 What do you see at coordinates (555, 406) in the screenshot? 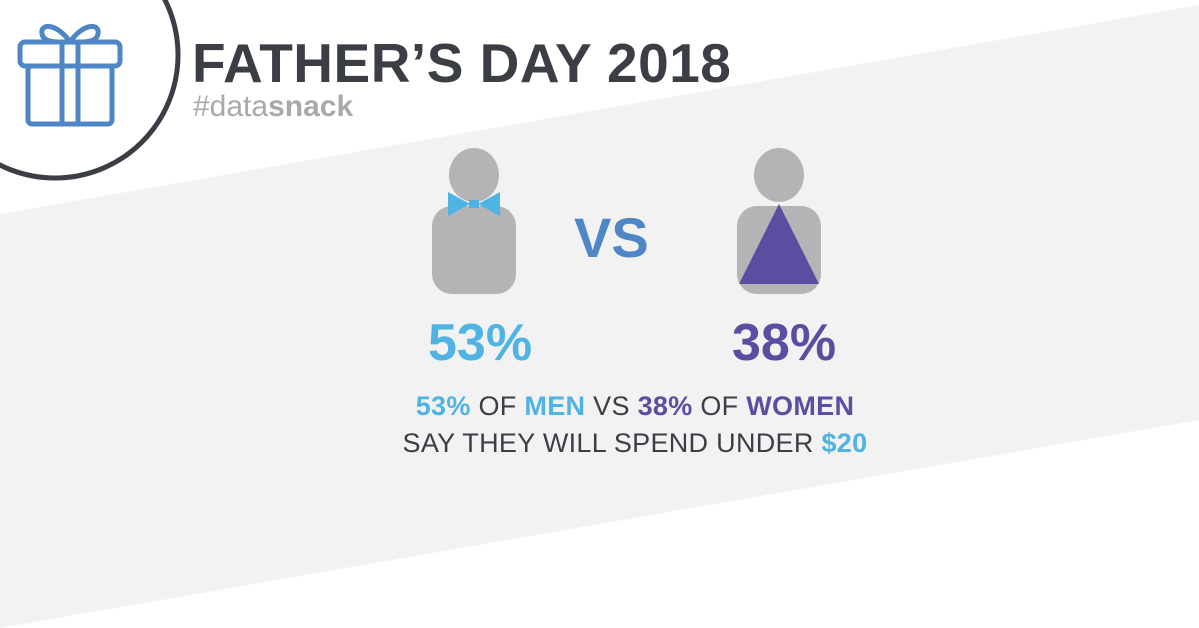
I see `caption-men: MEN` at bounding box center [555, 406].